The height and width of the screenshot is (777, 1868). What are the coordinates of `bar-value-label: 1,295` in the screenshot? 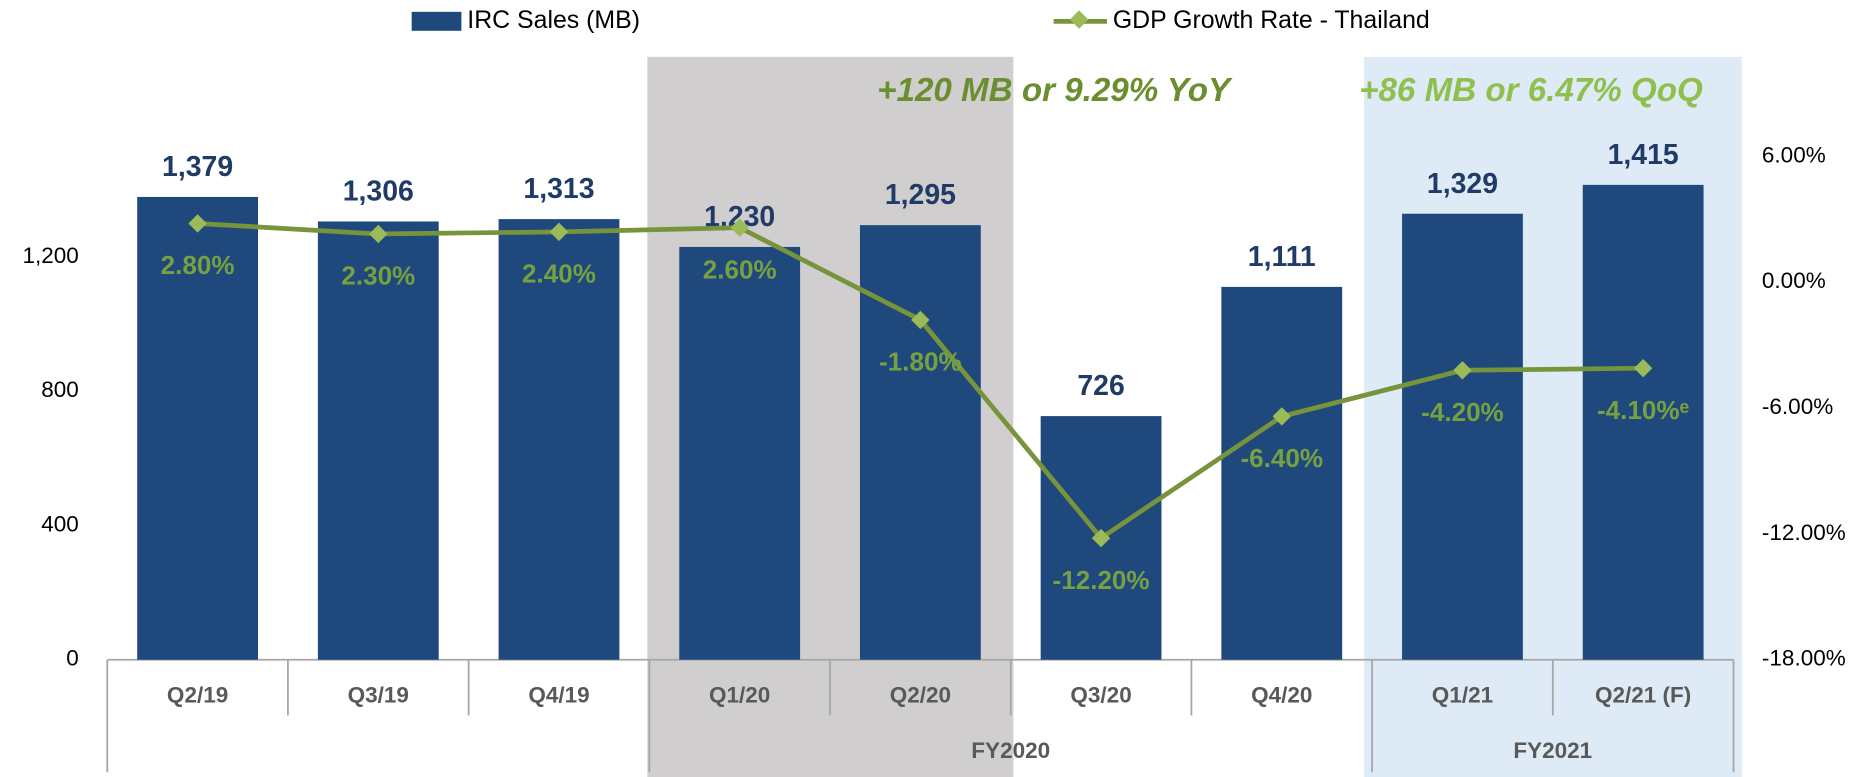 It's located at (920, 195).